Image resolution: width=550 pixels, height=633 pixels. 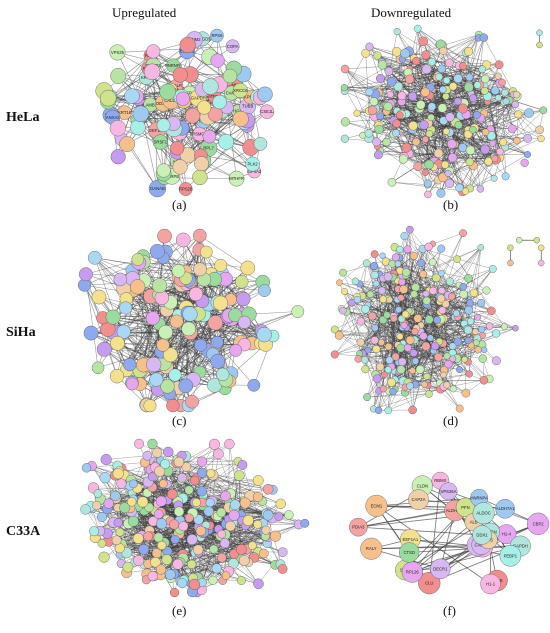 I want to click on network-node: VPS35, so click(x=117, y=52).